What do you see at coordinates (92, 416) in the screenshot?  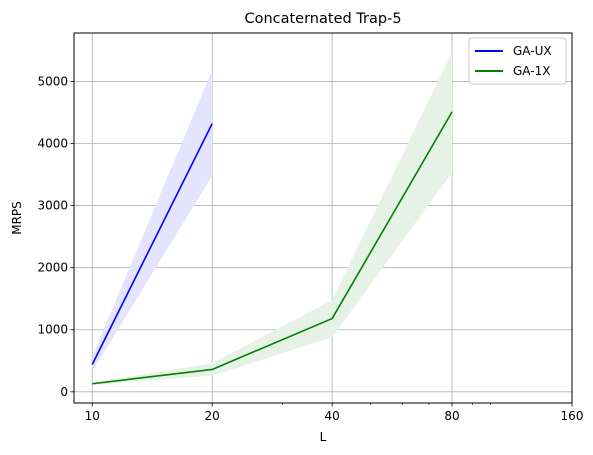 I see `x-tick-label: 10` at bounding box center [92, 416].